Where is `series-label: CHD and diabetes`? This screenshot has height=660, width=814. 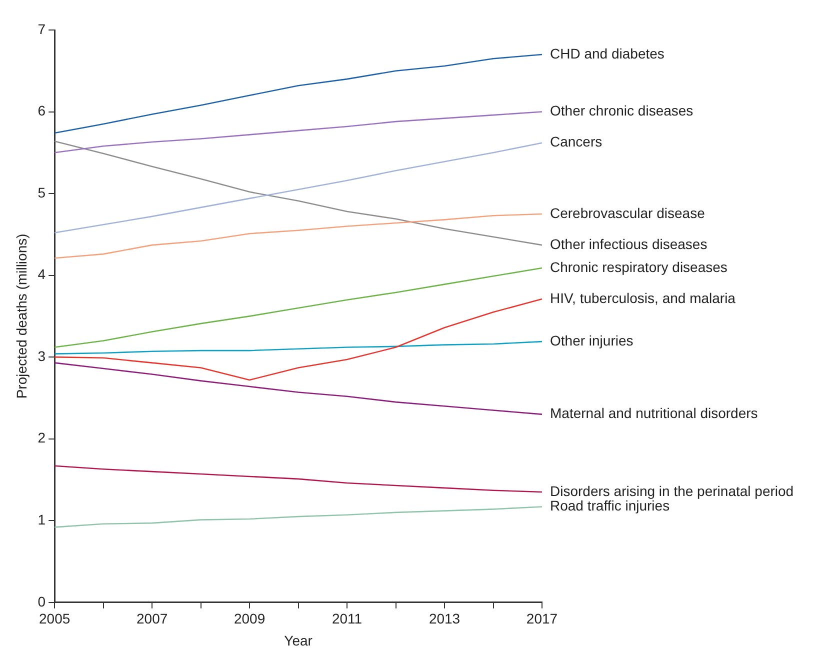
series-label: CHD and diabetes is located at coordinates (607, 53).